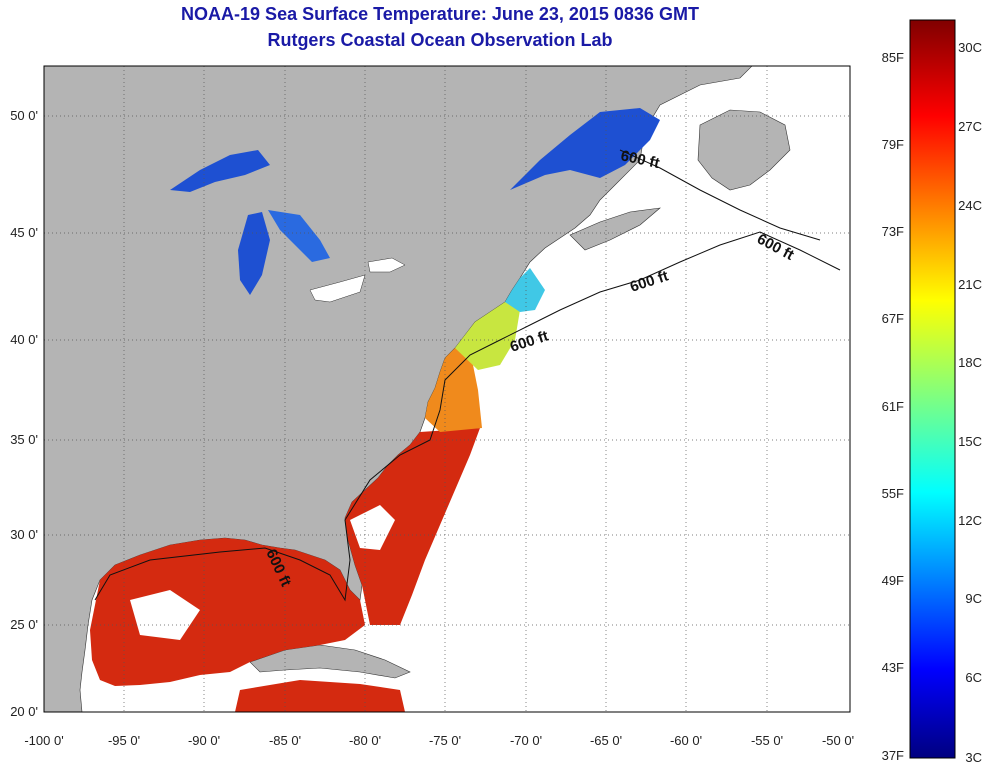  What do you see at coordinates (412, 526) in the screenshot?
I see `sst-atlantic-swath` at bounding box center [412, 526].